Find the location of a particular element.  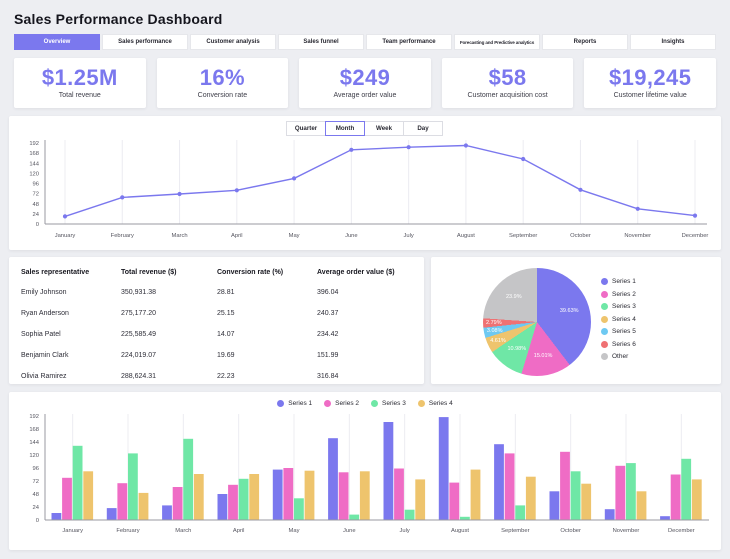

bar-series-4-december is located at coordinates (696, 499).